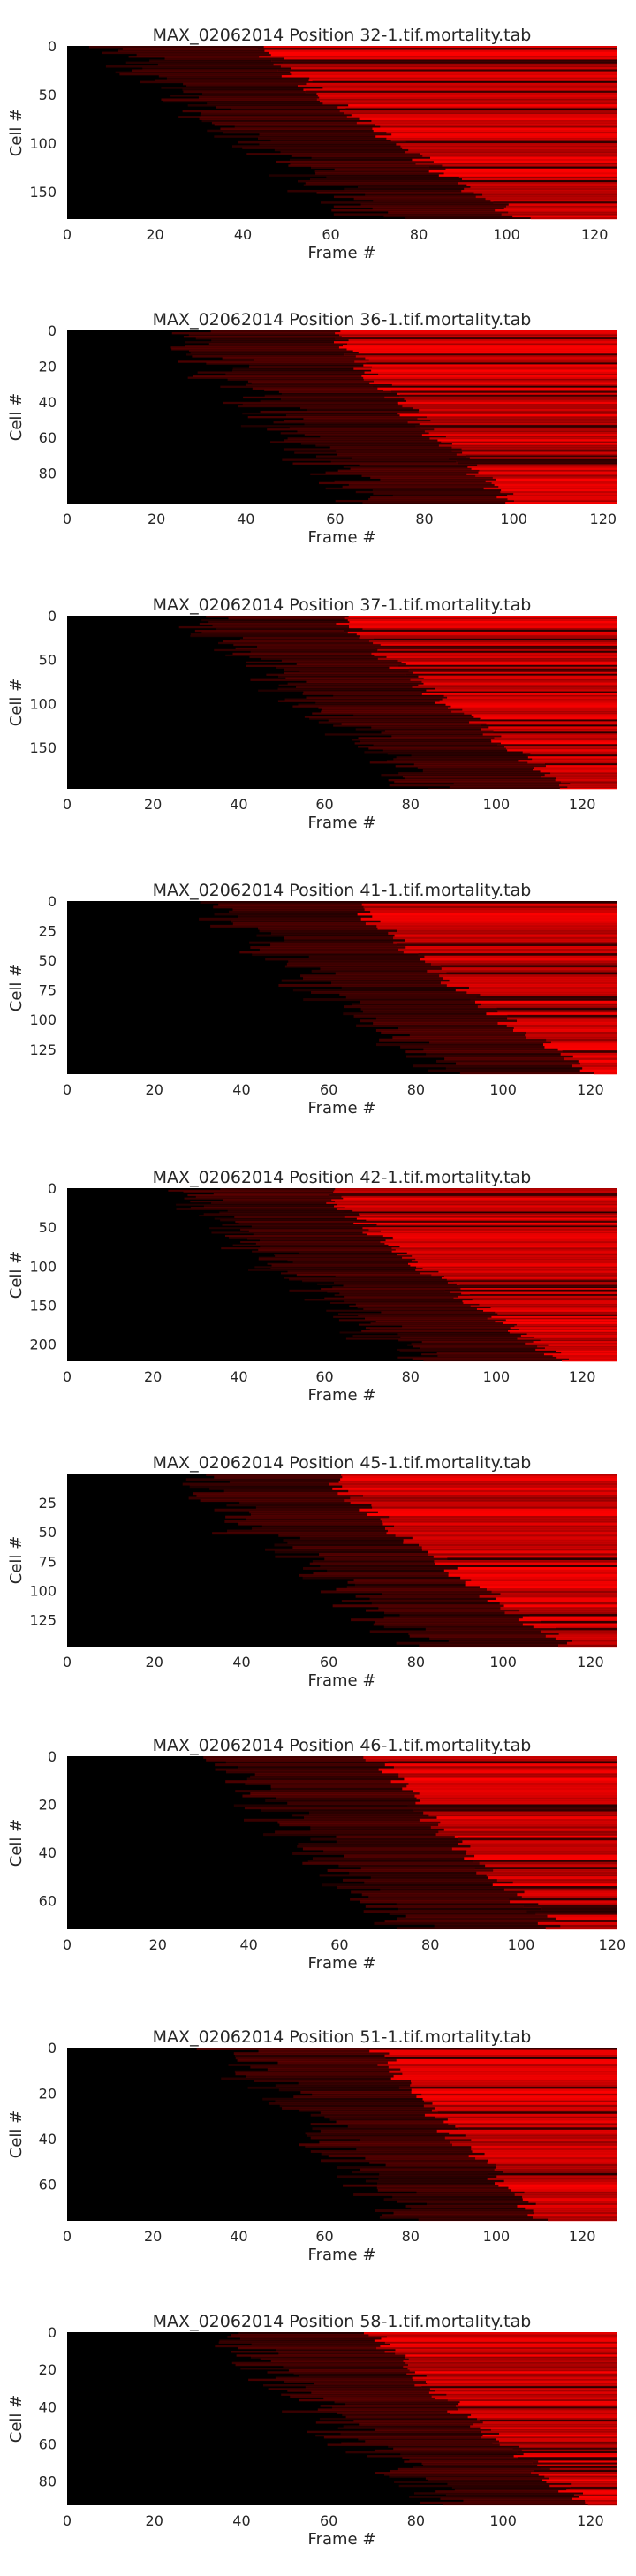 The width and height of the screenshot is (636, 2576). I want to click on y-tick-label: 50, so click(48, 95).